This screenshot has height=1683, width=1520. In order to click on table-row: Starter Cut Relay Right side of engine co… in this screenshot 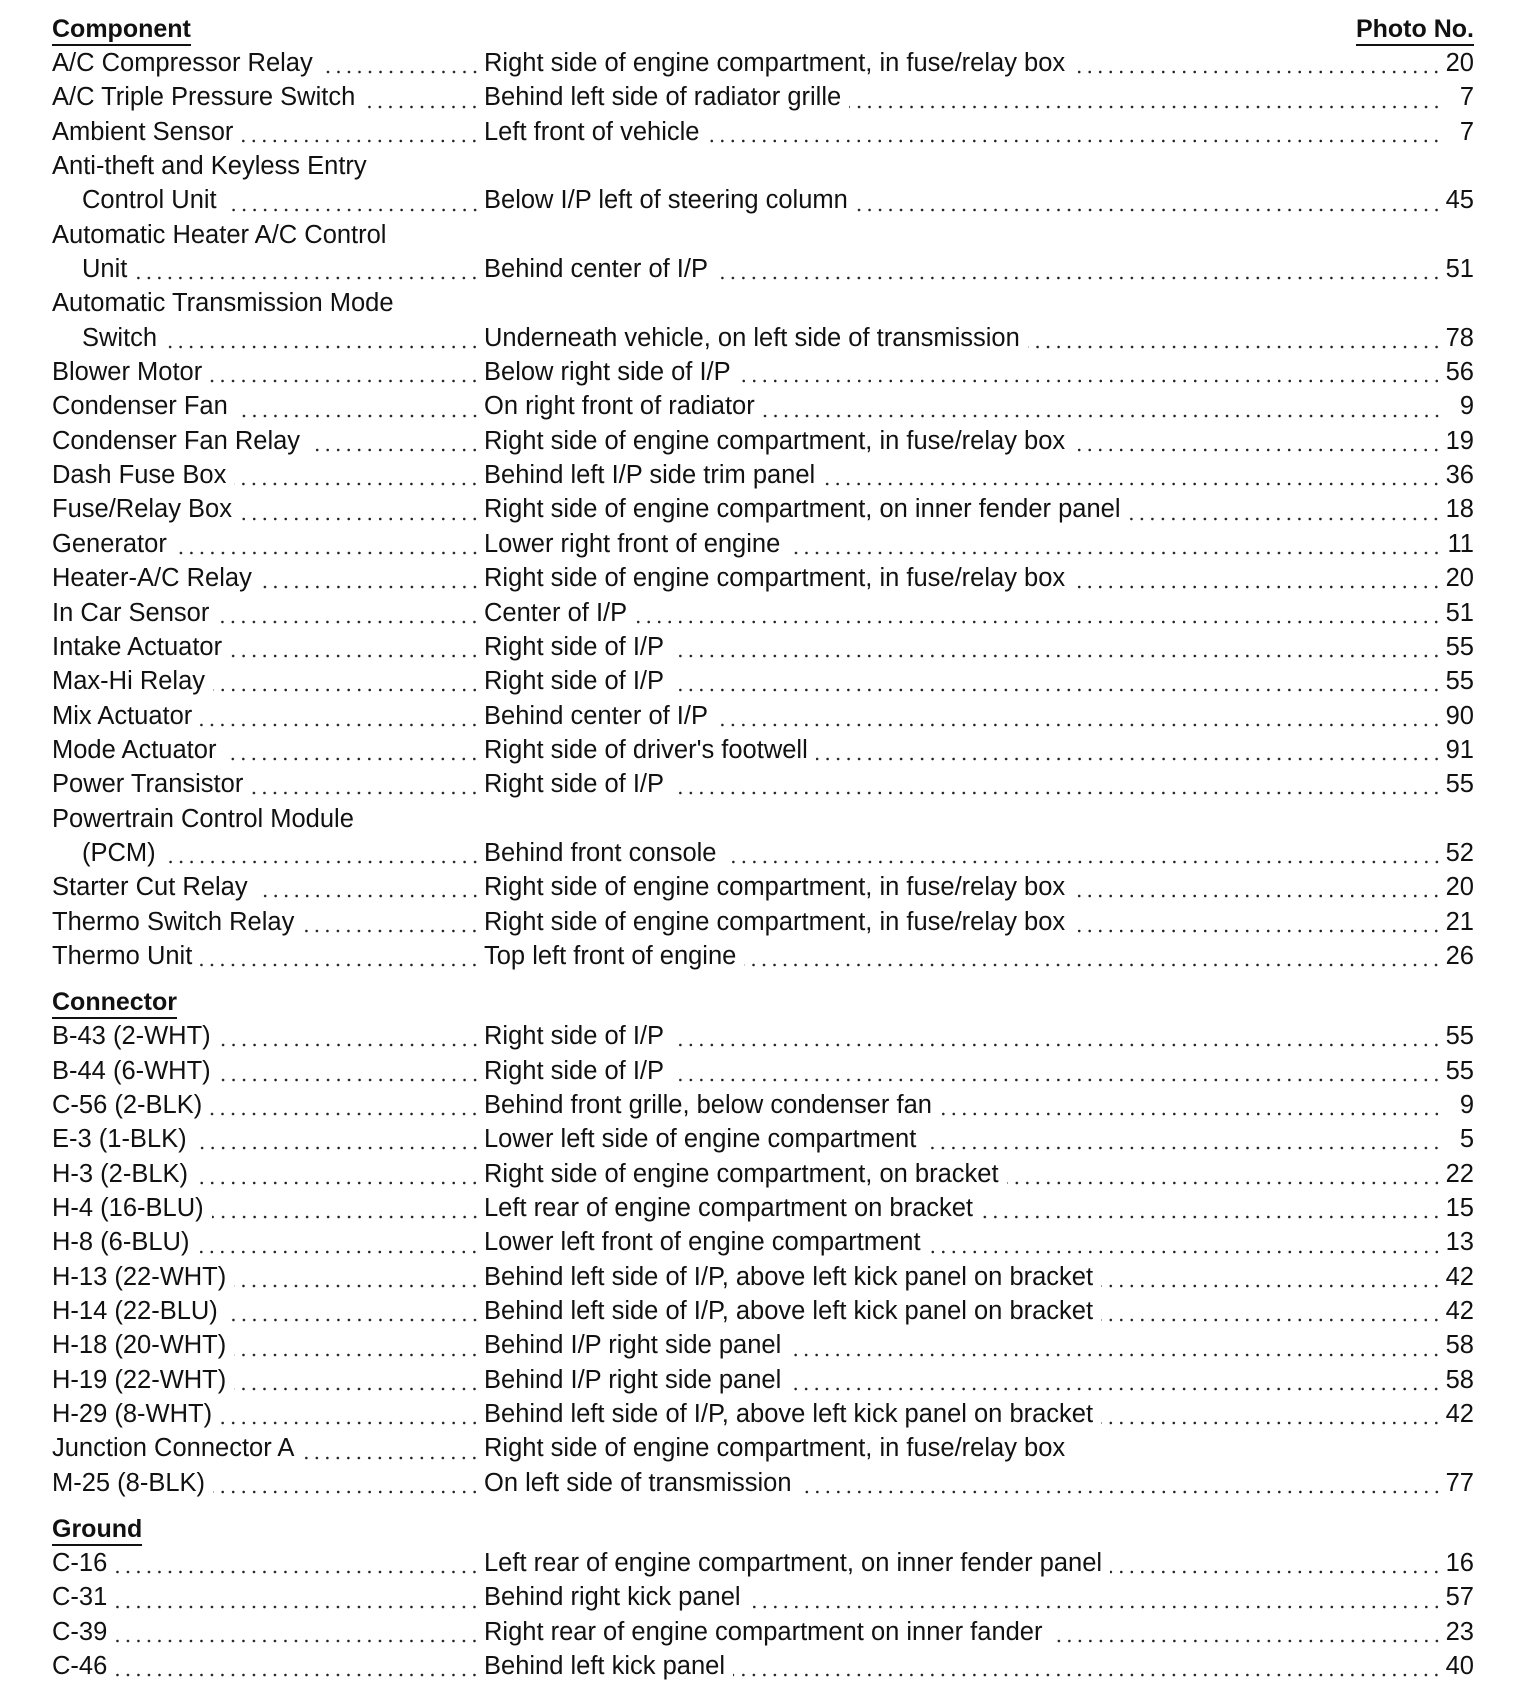, I will do `click(763, 887)`.